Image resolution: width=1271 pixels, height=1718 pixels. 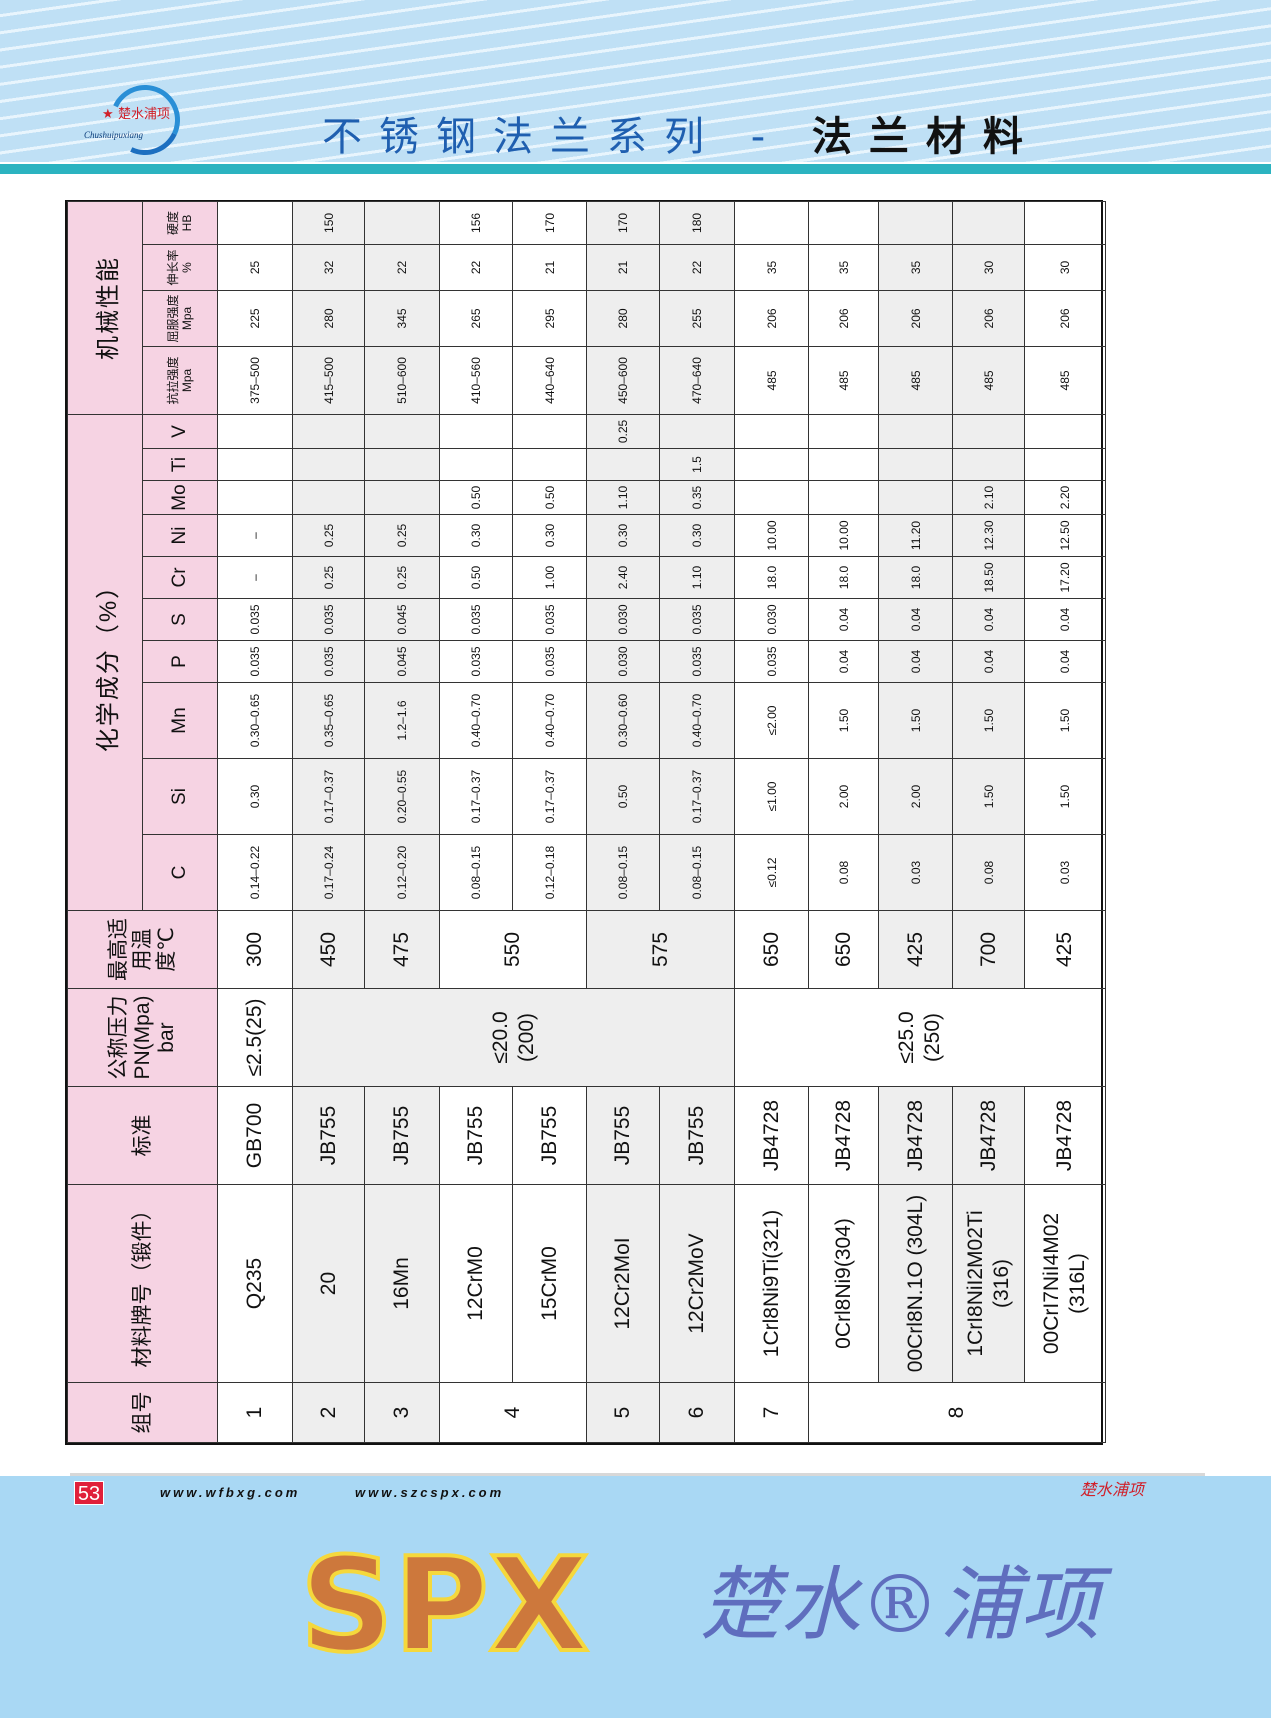 What do you see at coordinates (1065, 535) in the screenshot?
I see `chem-ni: 12.50` at bounding box center [1065, 535].